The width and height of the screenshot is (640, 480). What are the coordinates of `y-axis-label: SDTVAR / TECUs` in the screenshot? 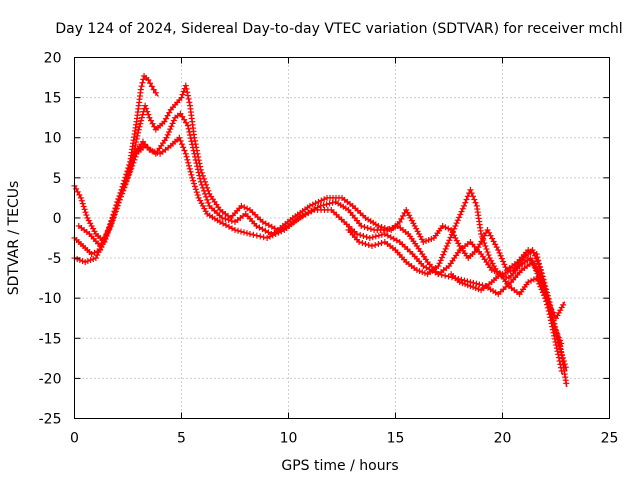 It's located at (14, 238).